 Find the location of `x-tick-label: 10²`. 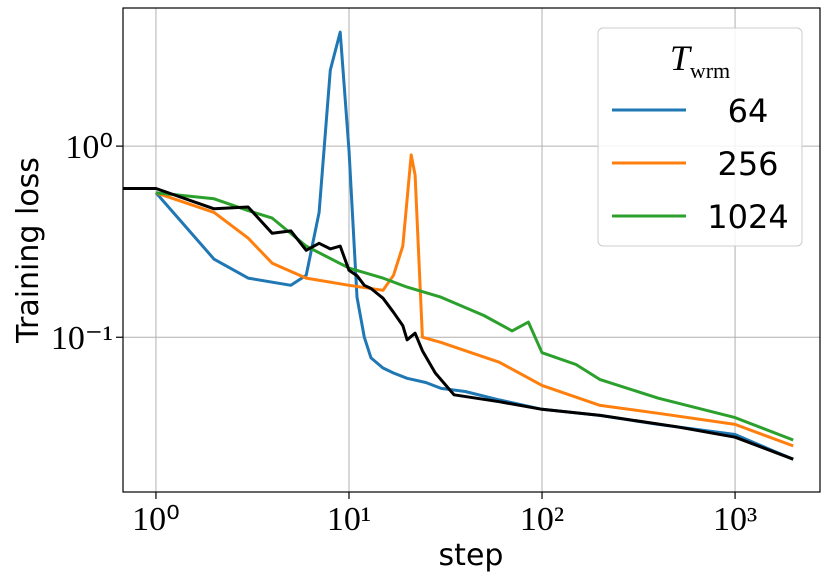

x-tick-label: 10² is located at coordinates (542, 519).